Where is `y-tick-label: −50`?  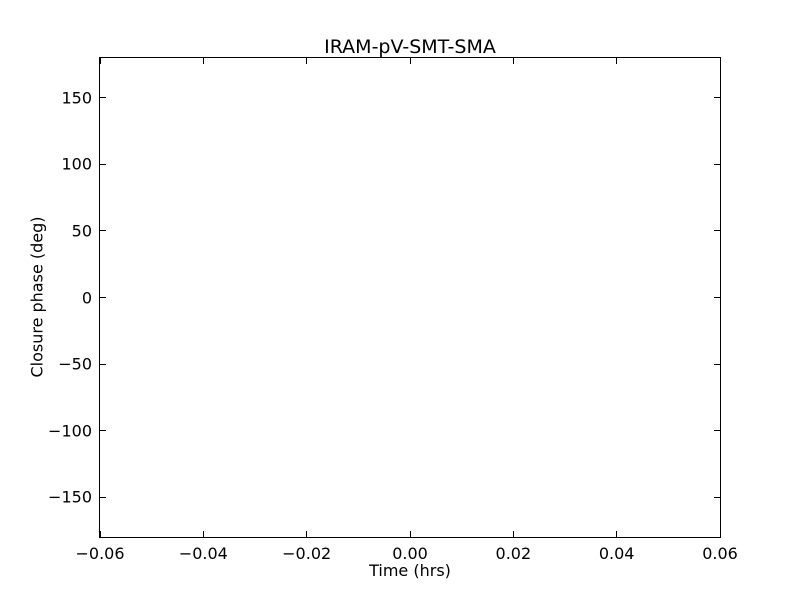 y-tick-label: −50 is located at coordinates (75, 364).